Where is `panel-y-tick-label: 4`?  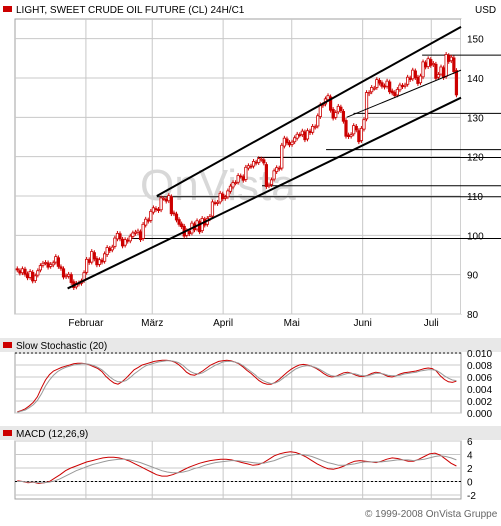
panel-y-tick-label: 4 is located at coordinates (470, 455).